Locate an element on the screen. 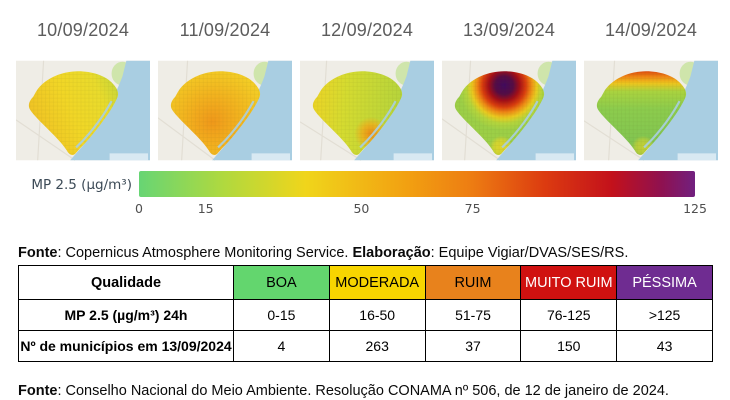 The width and height of the screenshot is (730, 400). category-boa: BOA is located at coordinates (281, 282).